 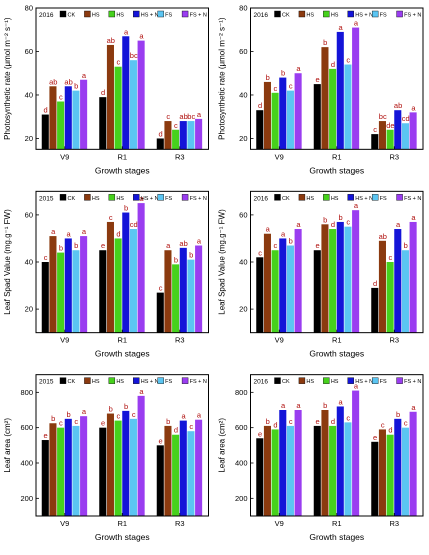 What do you see at coordinates (134, 55) in the screenshot?
I see `significance-label: bc` at bounding box center [134, 55].